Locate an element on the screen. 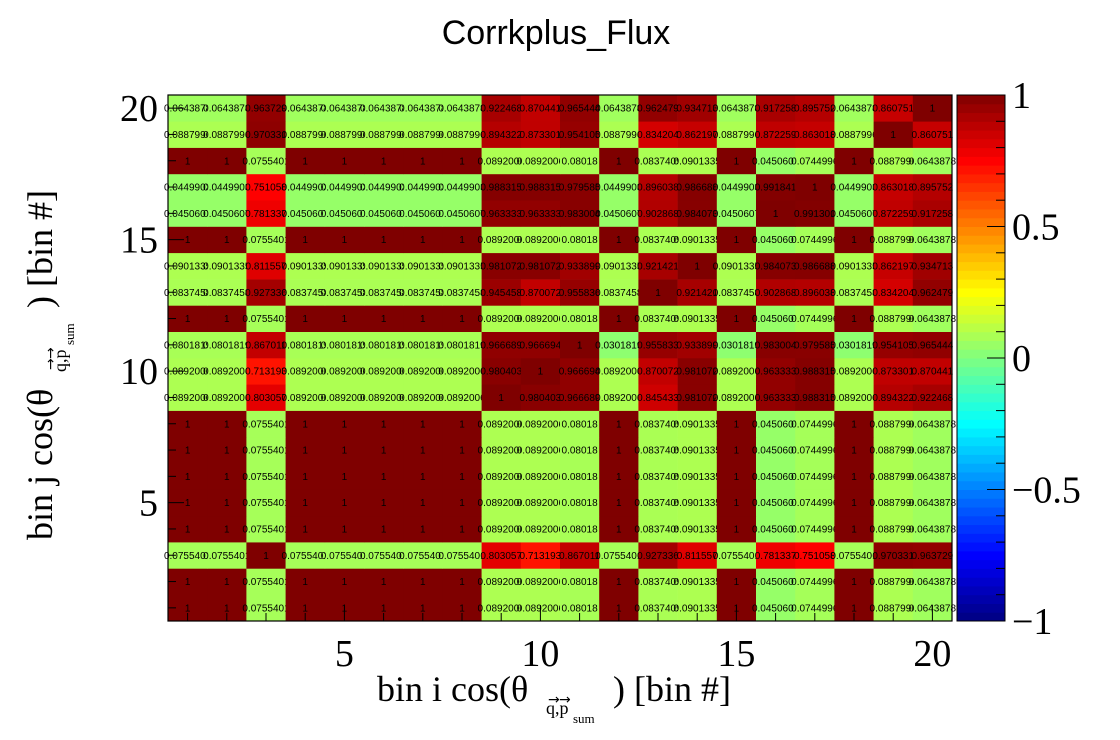 Image resolution: width=1120 pixels, height=740 pixels. y-axis-label-main: bin j cos(θ is located at coordinates (40, 464).